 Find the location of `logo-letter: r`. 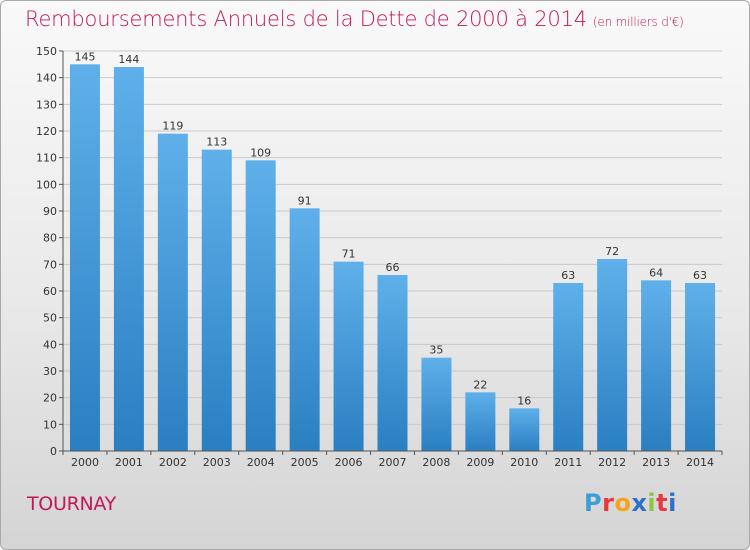

logo-letter: r is located at coordinates (608, 503).